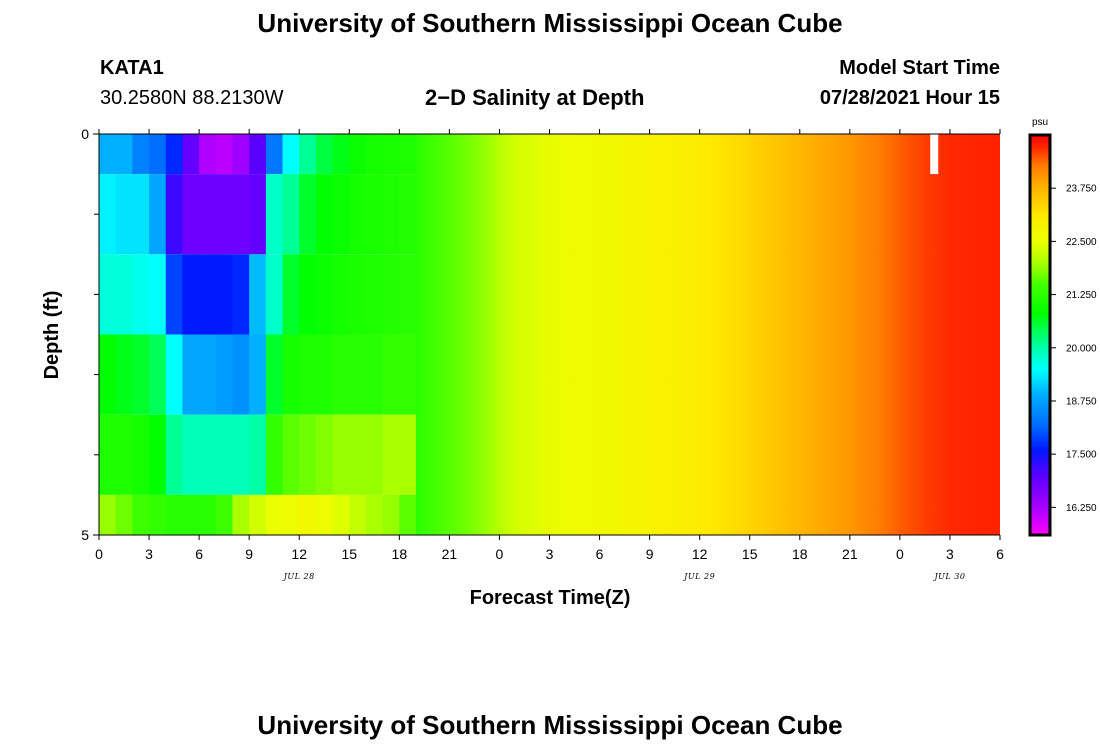 Image resolution: width=1100 pixels, height=750 pixels. What do you see at coordinates (1081, 189) in the screenshot?
I see `colorbar-tick-label: 23.750` at bounding box center [1081, 189].